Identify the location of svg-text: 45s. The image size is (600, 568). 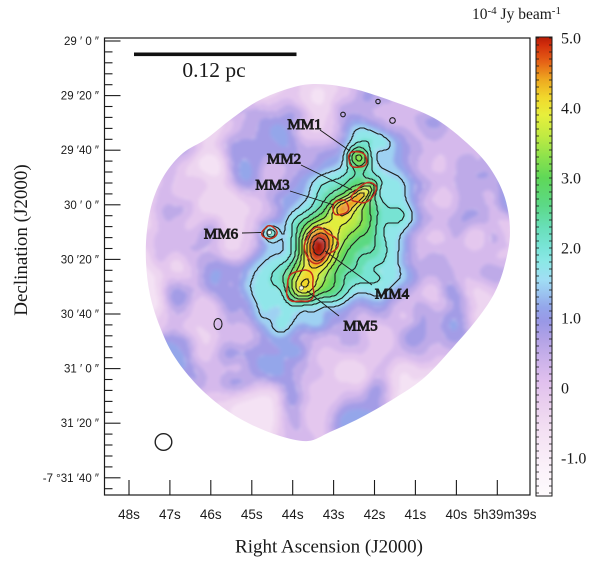
(252, 514).